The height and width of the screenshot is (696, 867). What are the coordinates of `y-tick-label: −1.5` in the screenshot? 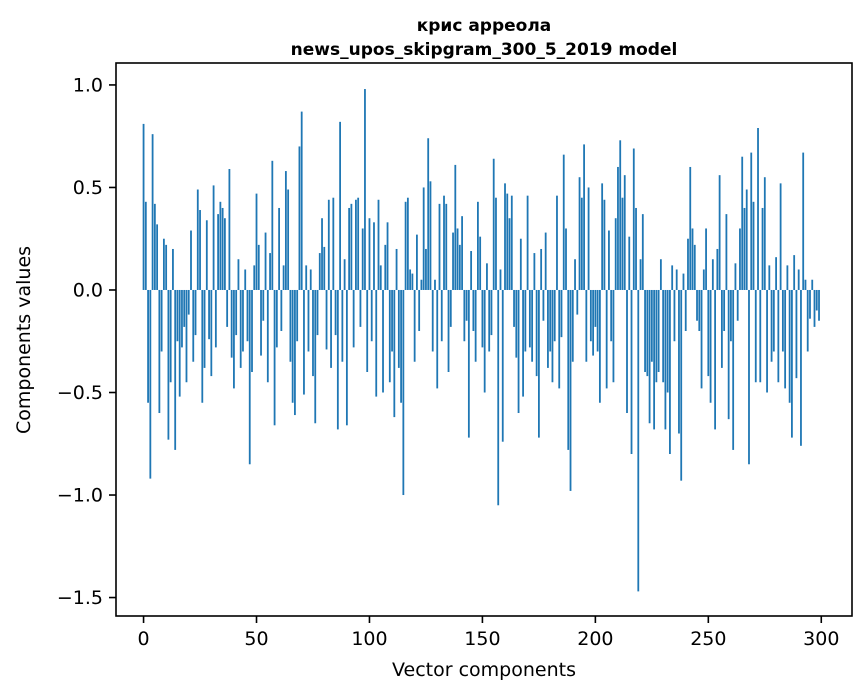 It's located at (80, 598).